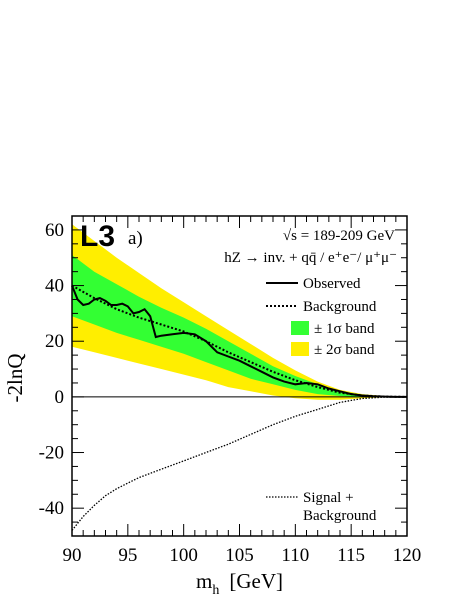  What do you see at coordinates (54, 230) in the screenshot?
I see `y-tick-label: 60` at bounding box center [54, 230].